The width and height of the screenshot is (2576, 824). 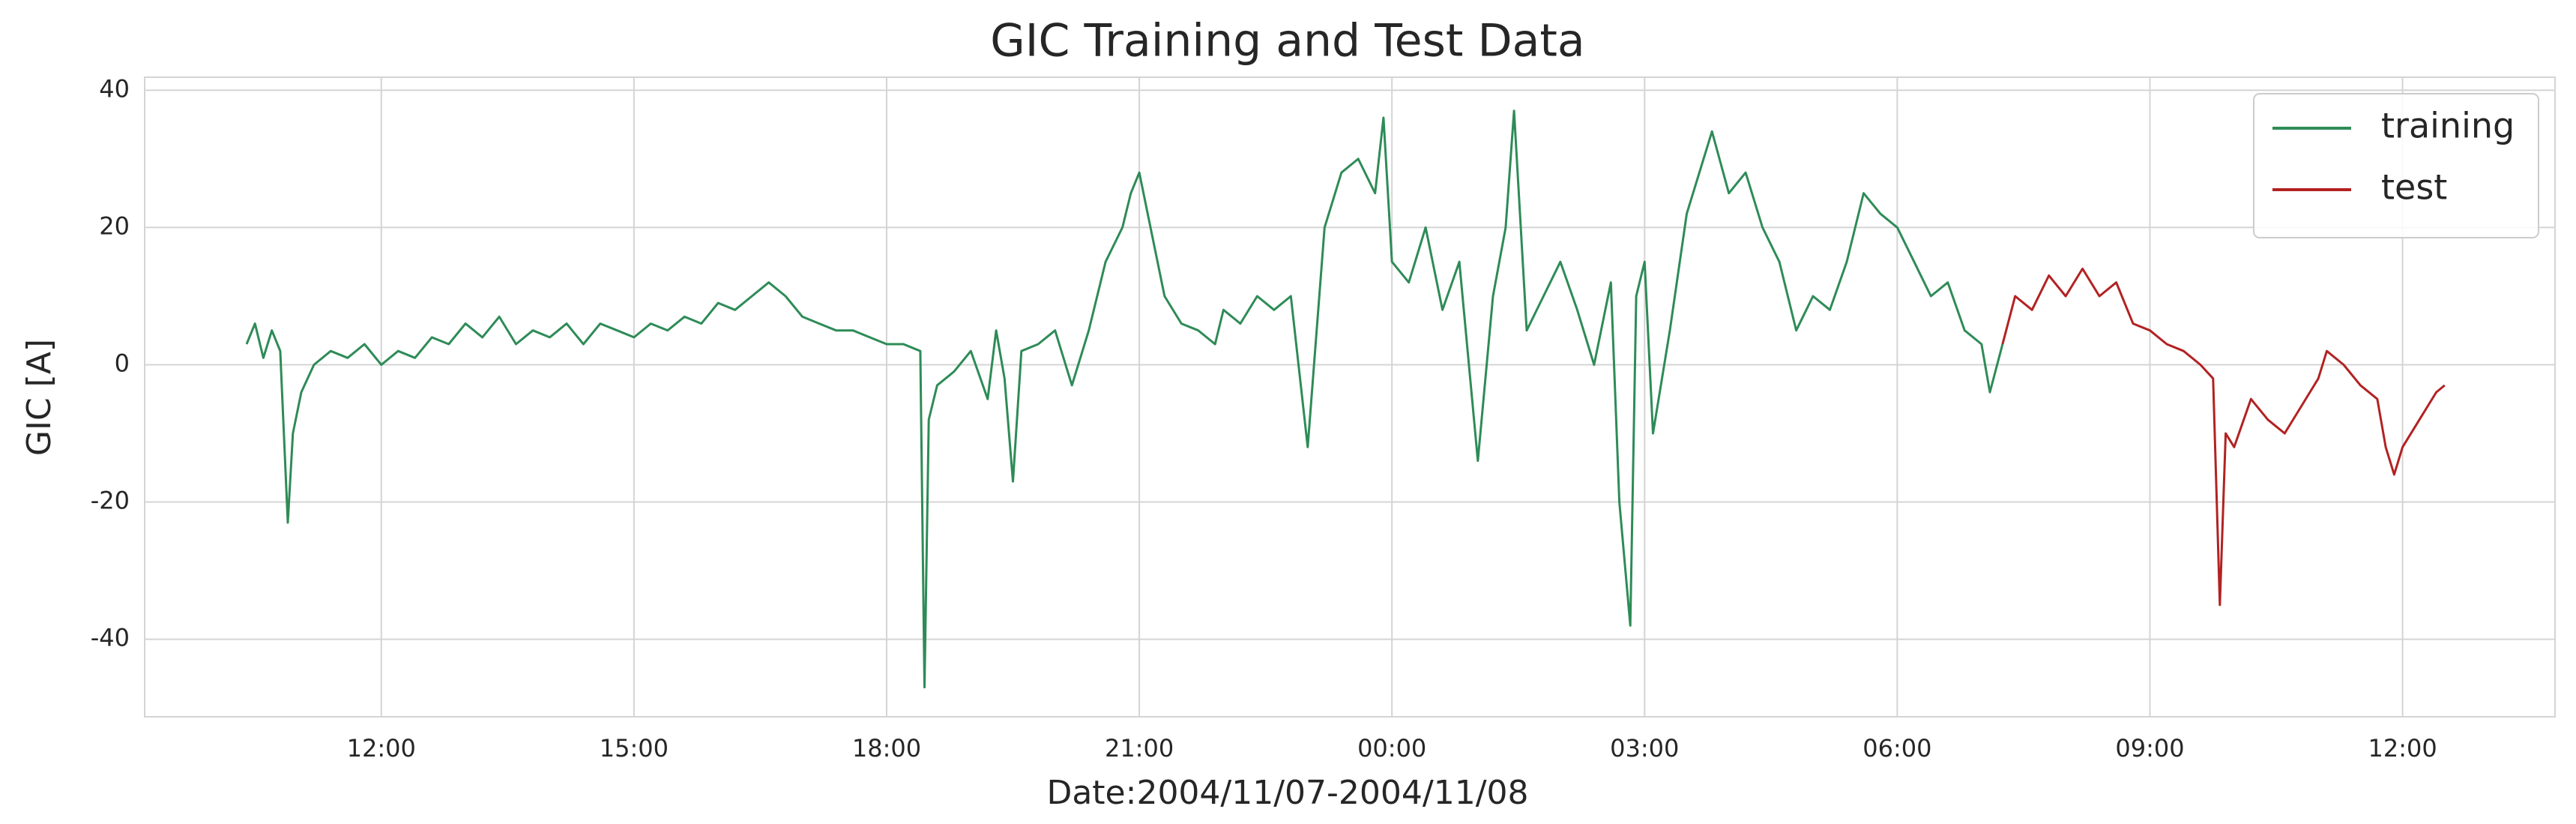 I want to click on series-line, so click(x=2224, y=437).